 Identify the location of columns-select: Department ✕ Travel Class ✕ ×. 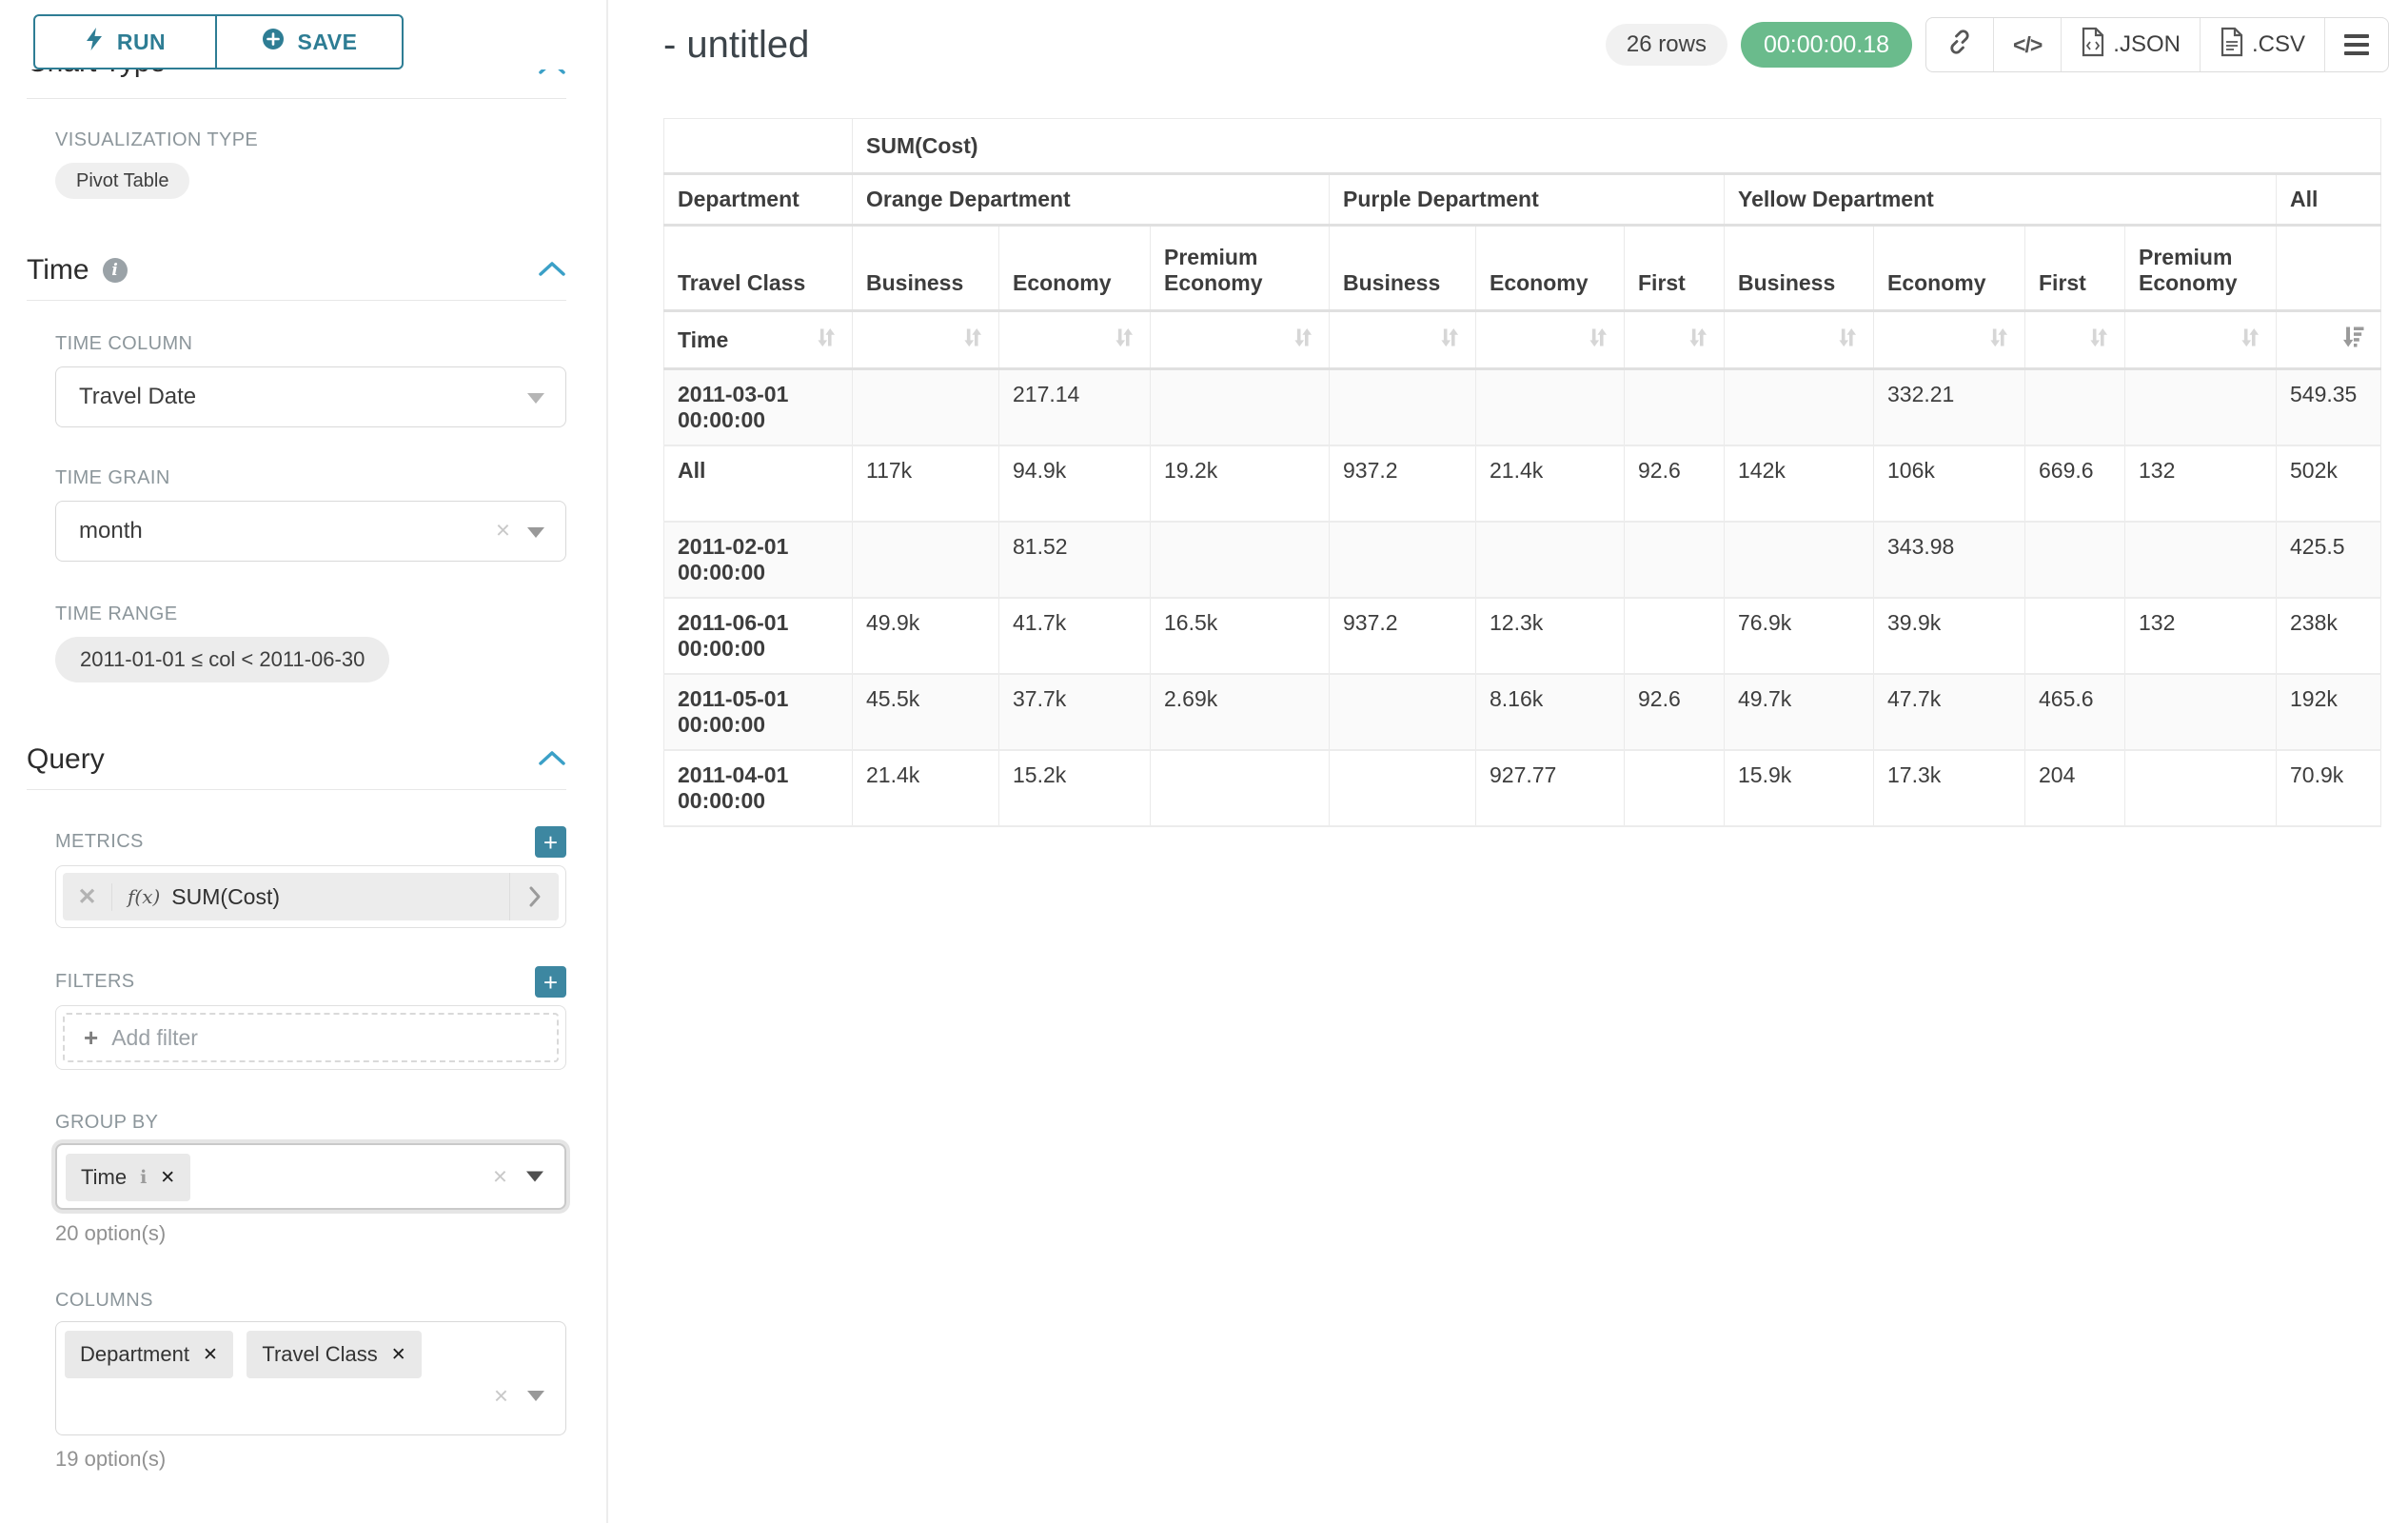
(310, 1378).